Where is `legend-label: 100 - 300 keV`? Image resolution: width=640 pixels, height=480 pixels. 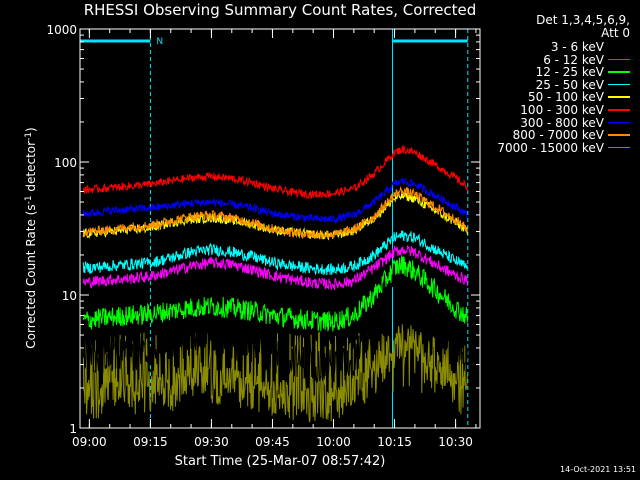
legend-label: 100 - 300 keV is located at coordinates (562, 109).